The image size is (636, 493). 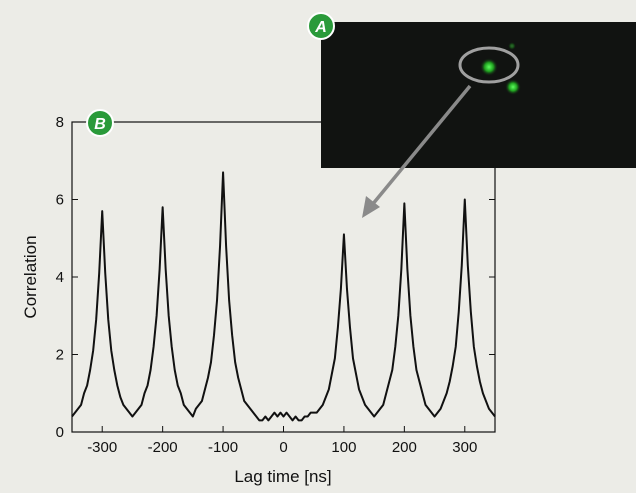 I want to click on x-tick-label: -200, so click(x=163, y=447).